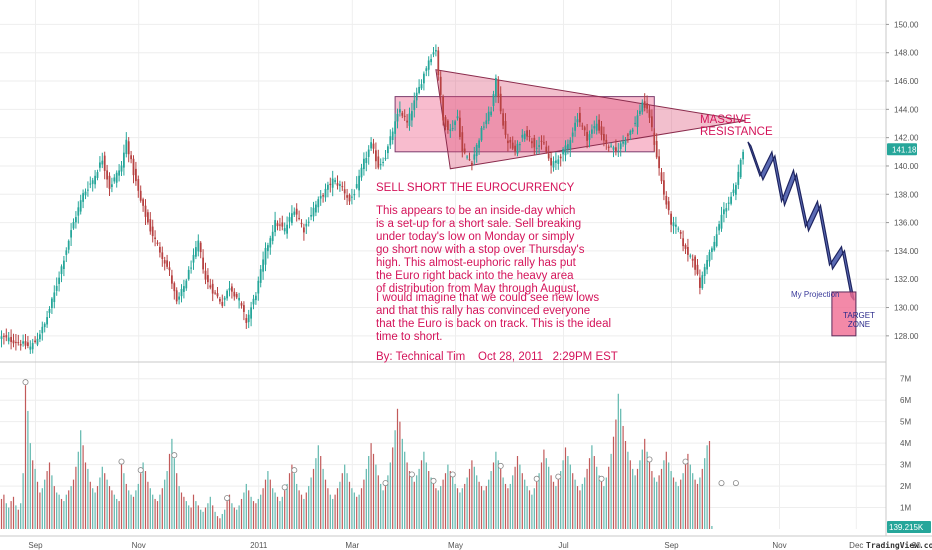 The image size is (932, 550). Describe the element at coordinates (905, 465) in the screenshot. I see `volume-tick-label: 3M` at that location.